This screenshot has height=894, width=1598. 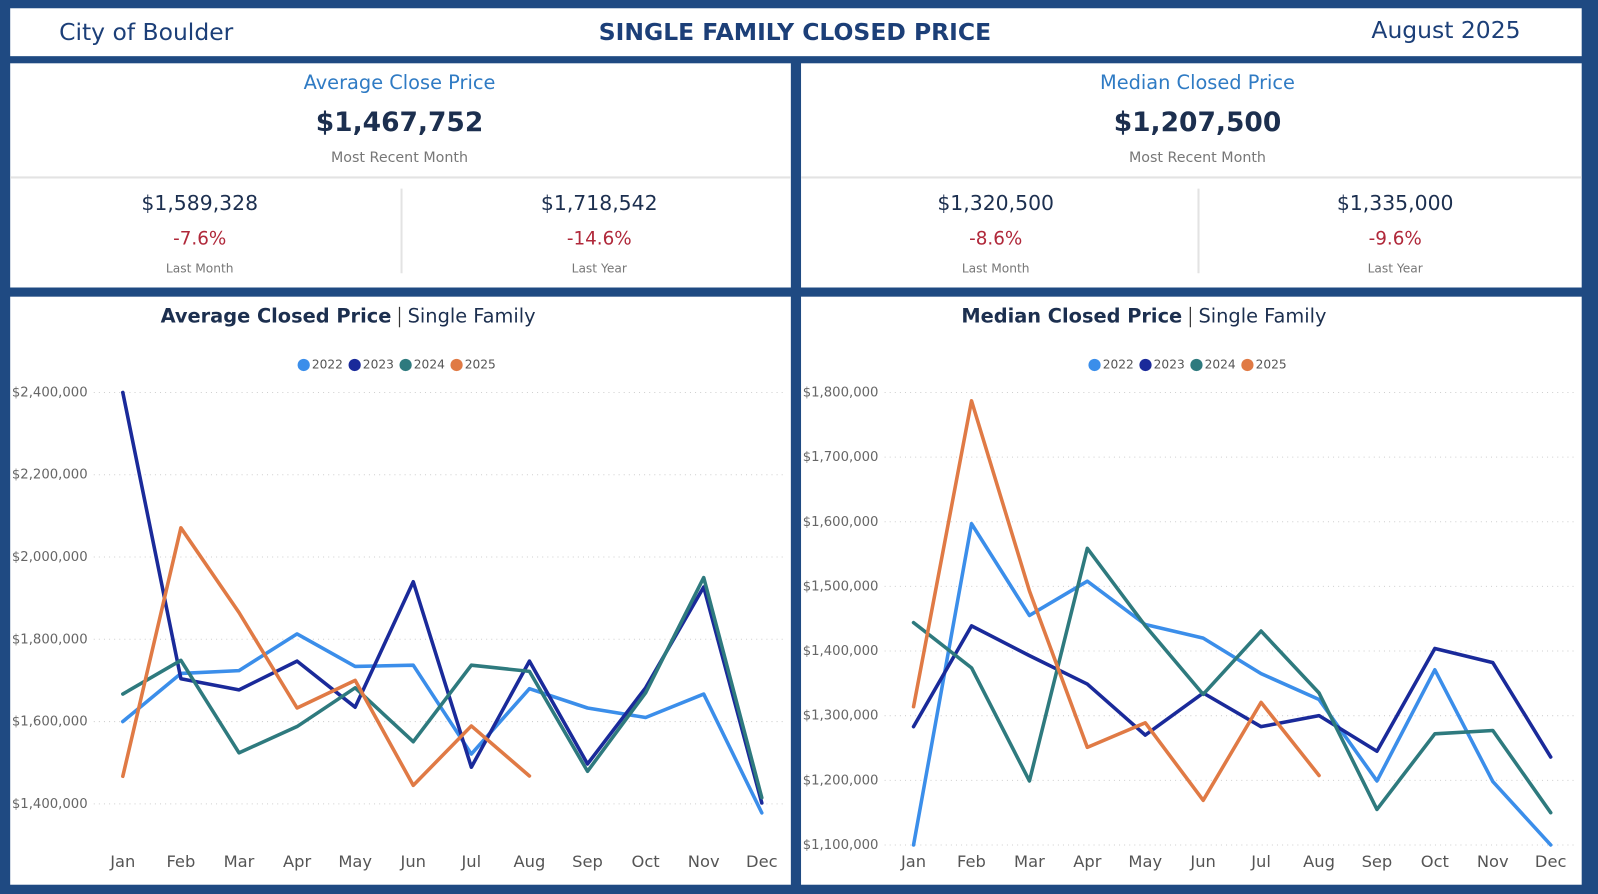 I want to click on chart-title: Average Closed Price, so click(x=276, y=316).